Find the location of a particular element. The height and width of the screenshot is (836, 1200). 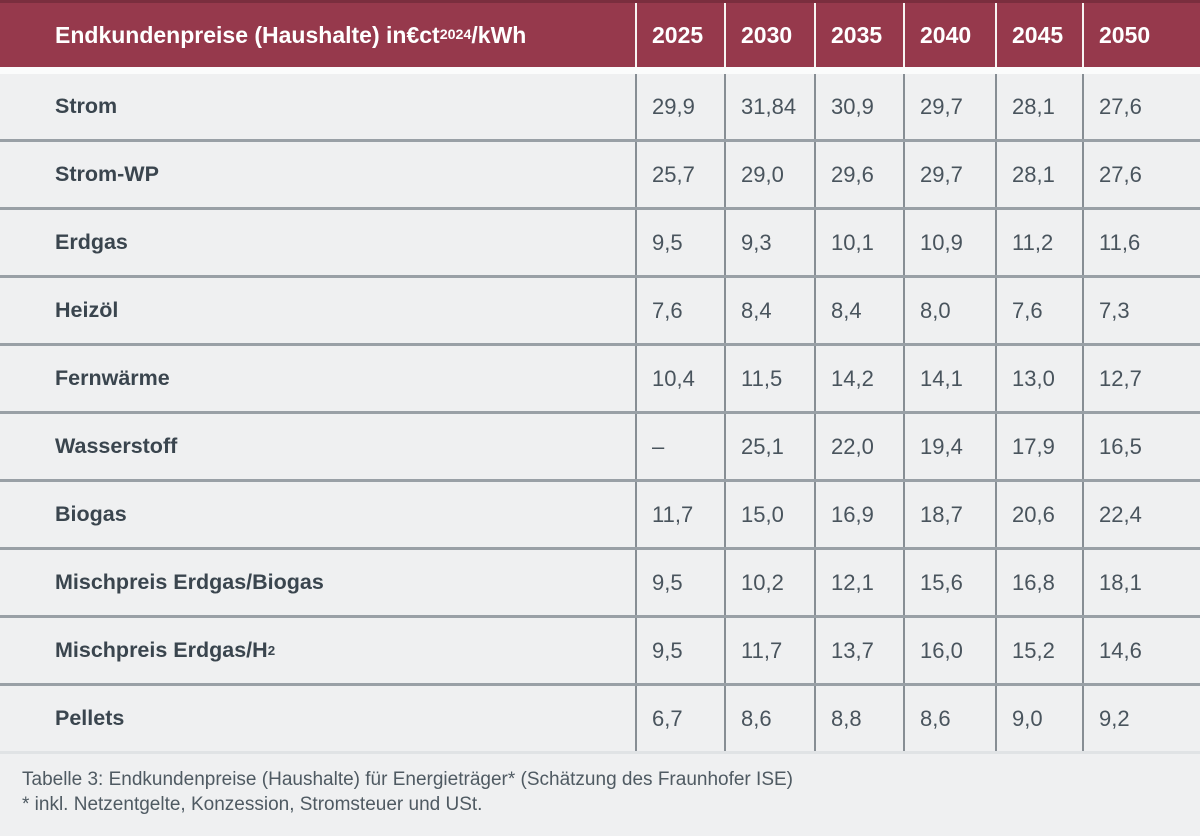

row-label: Erdgas is located at coordinates (317, 242).